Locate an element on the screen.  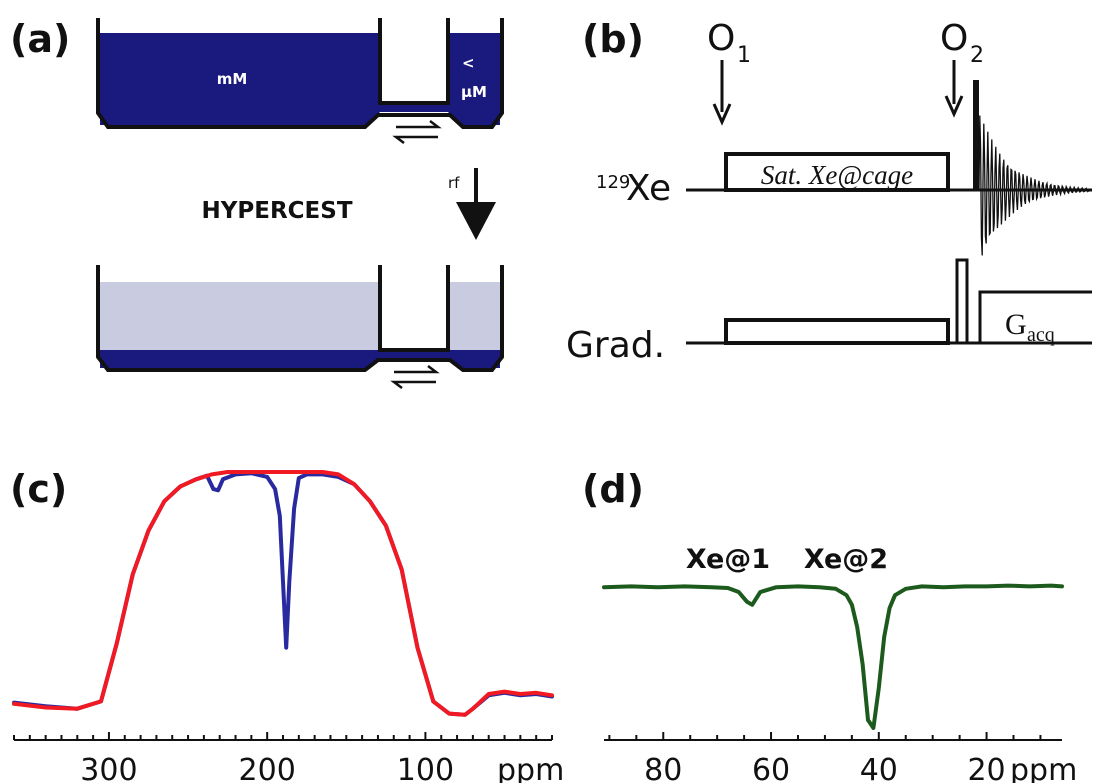
lower-container-outline is located at coordinates (300, 318).